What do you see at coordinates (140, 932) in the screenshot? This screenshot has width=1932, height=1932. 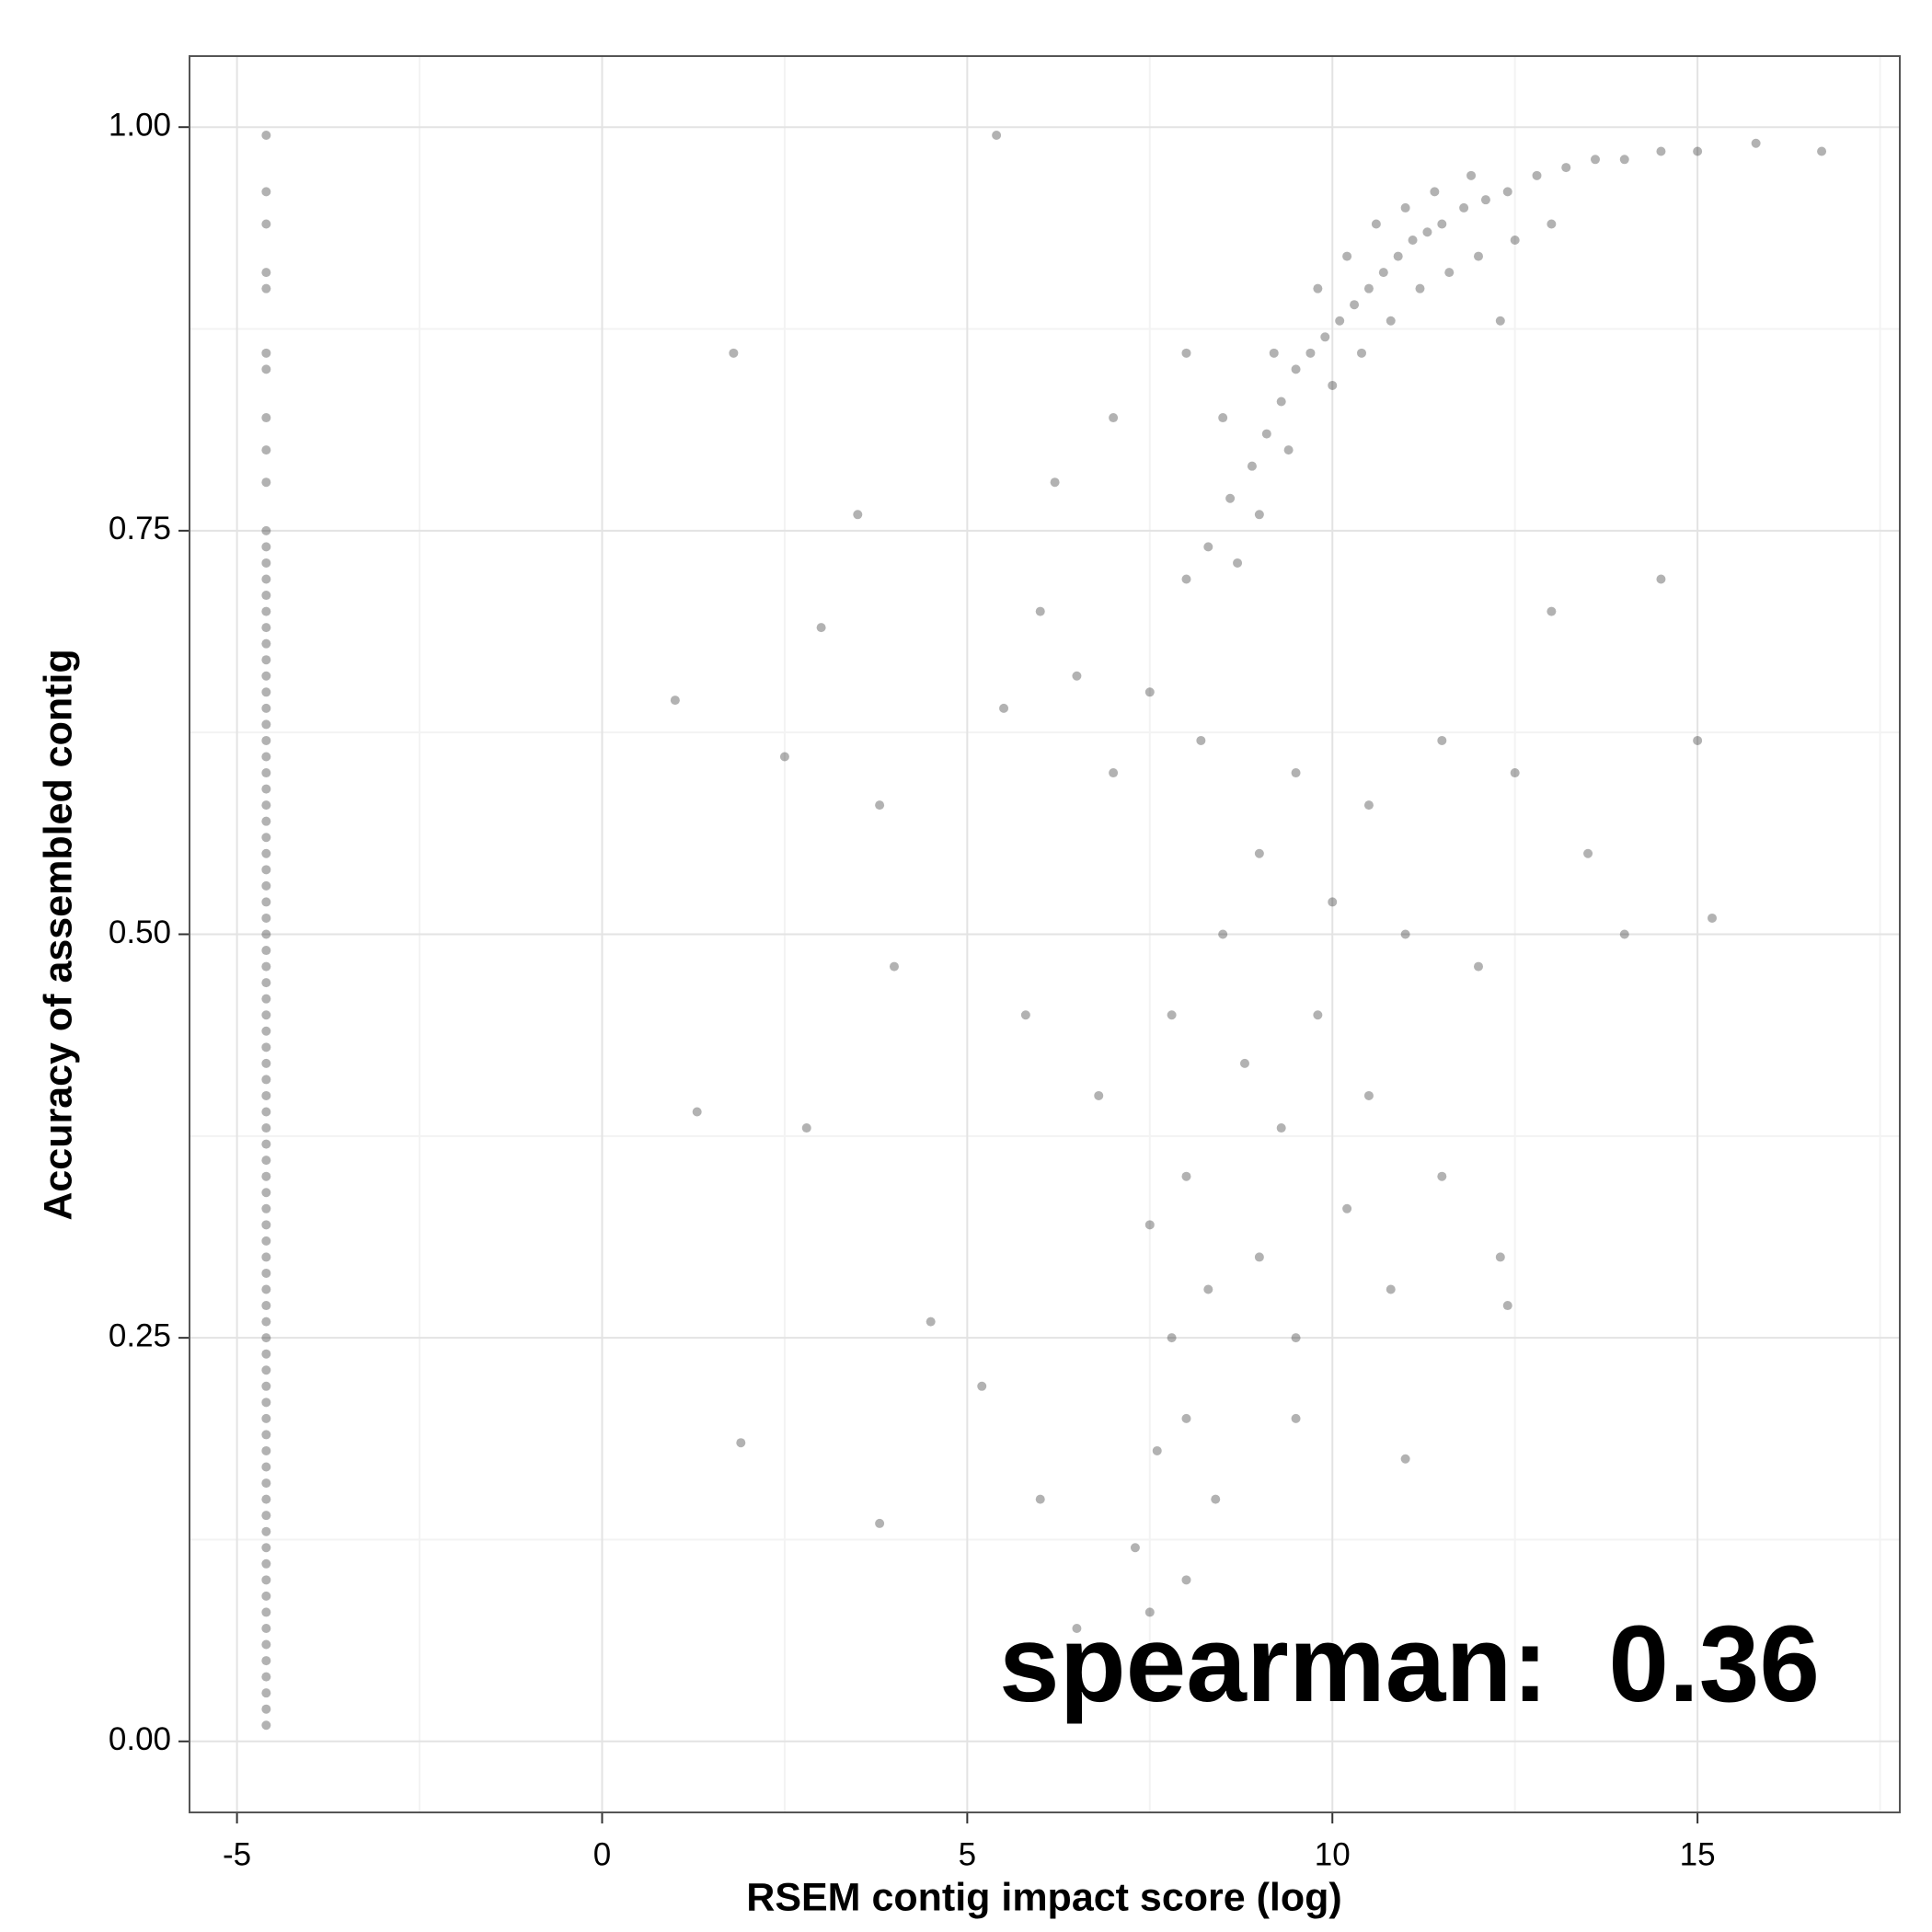 I see `y-tick-label: 0.50` at bounding box center [140, 932].